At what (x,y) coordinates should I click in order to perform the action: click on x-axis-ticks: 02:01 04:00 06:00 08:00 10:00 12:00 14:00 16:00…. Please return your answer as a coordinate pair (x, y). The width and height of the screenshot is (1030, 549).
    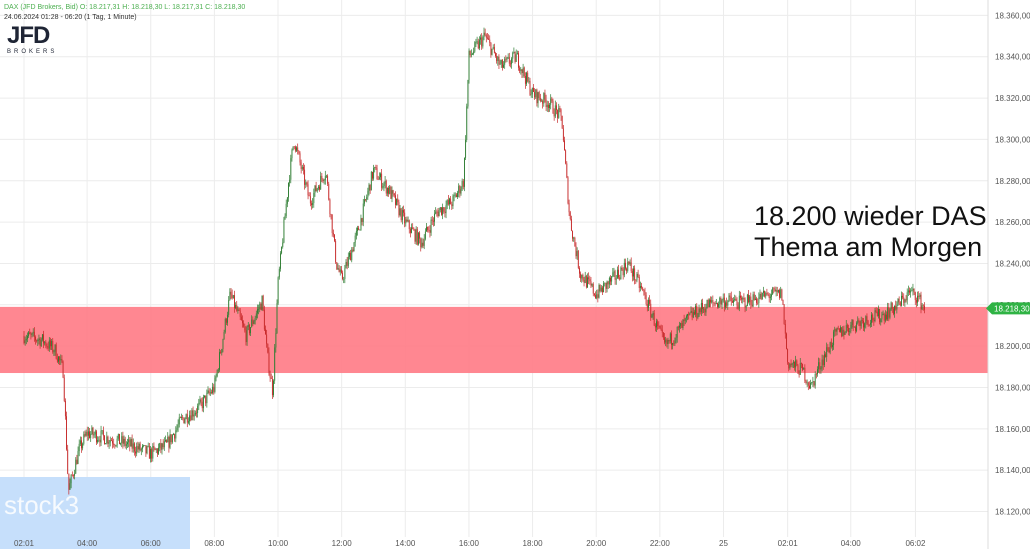
    Looking at the image, I should click on (470, 543).